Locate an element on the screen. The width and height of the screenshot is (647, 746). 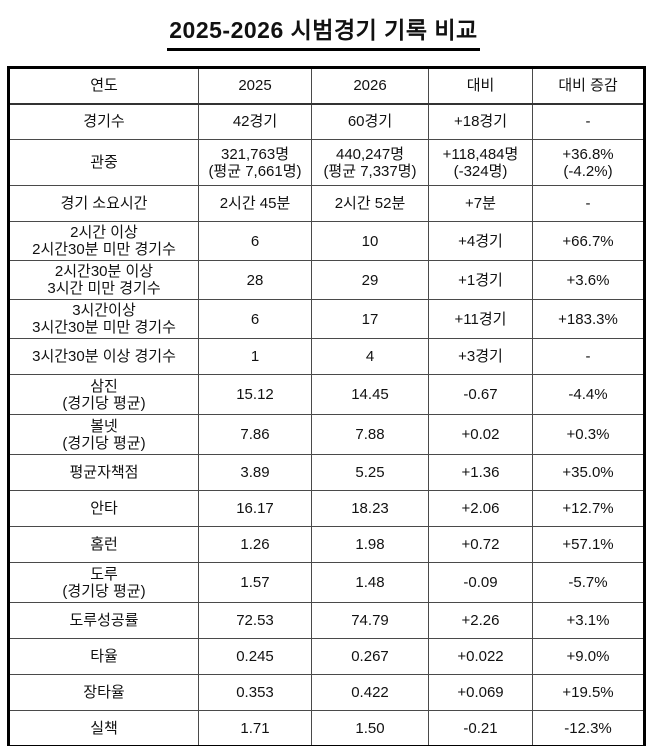
diff-pct-cell: +19.5% is located at coordinates (588, 692).